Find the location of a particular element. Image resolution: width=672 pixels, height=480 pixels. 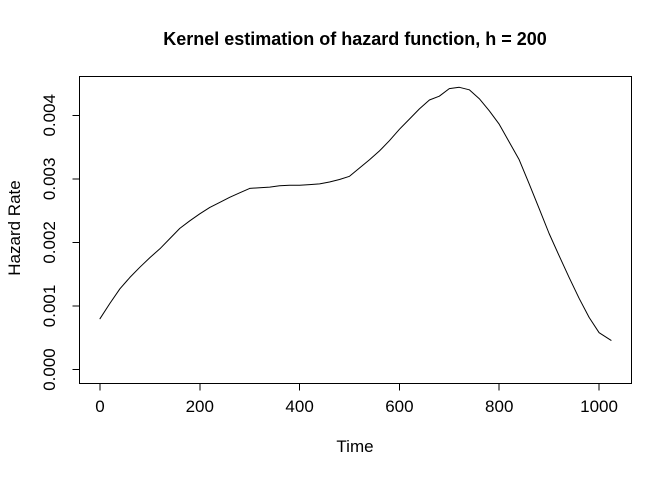

x-axis-ticks: 0 200 400 600 800 1000 is located at coordinates (356, 399).